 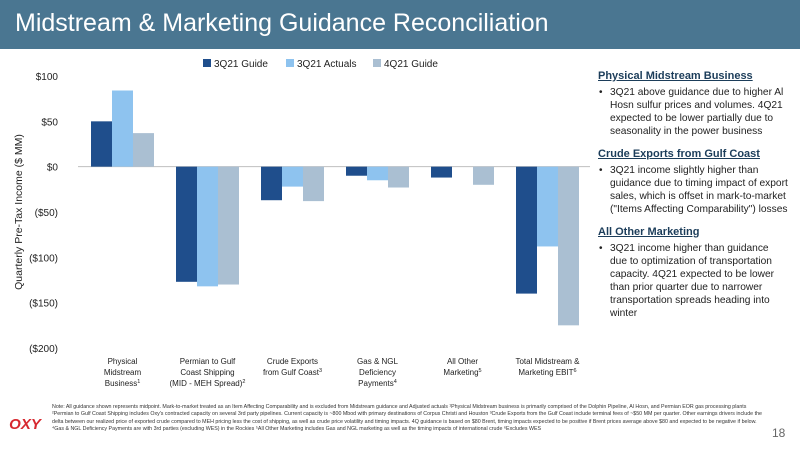 I want to click on legend-label: 3Q21 Actuals, so click(x=326, y=64).